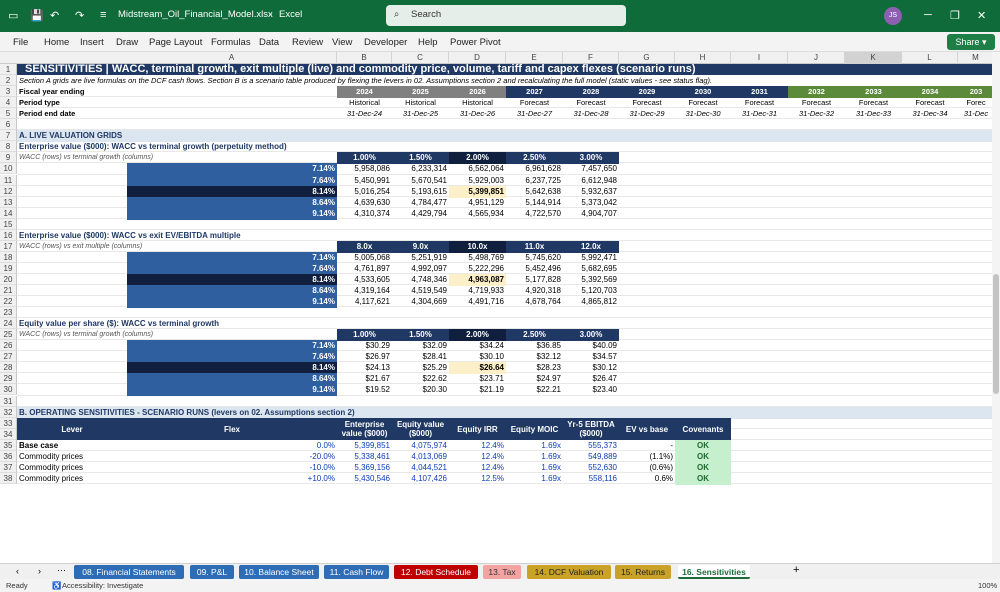 This screenshot has width=1000, height=592. Describe the element at coordinates (377, 345) in the screenshot. I see `grid-cell: $30.29` at that location.